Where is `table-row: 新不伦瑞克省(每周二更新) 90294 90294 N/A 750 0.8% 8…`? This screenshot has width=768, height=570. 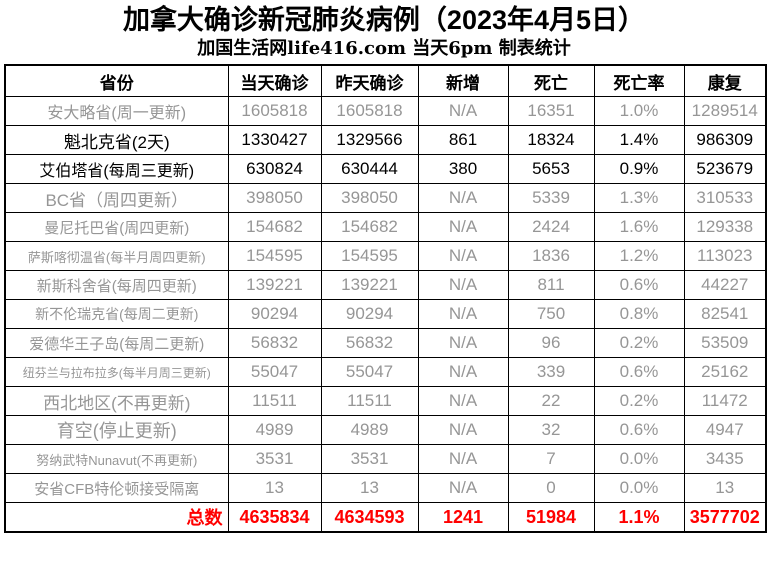 table-row: 新不伦瑞克省(每周二更新) 90294 90294 N/A 750 0.8% 8… is located at coordinates (385, 314).